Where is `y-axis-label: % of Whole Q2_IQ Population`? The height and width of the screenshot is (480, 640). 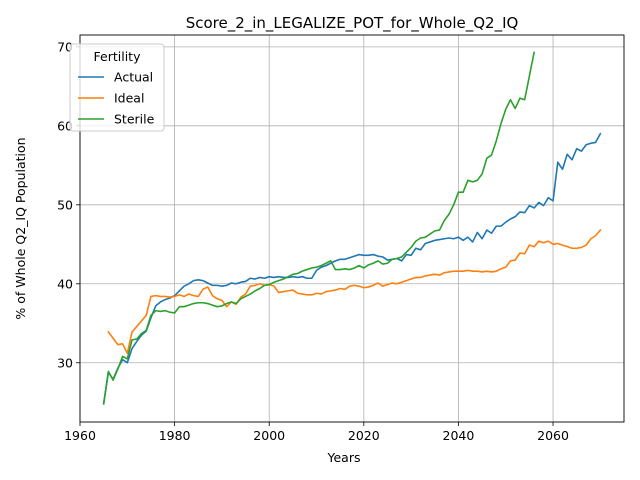 y-axis-label: % of Whole Q2_IQ Population is located at coordinates (20, 228).